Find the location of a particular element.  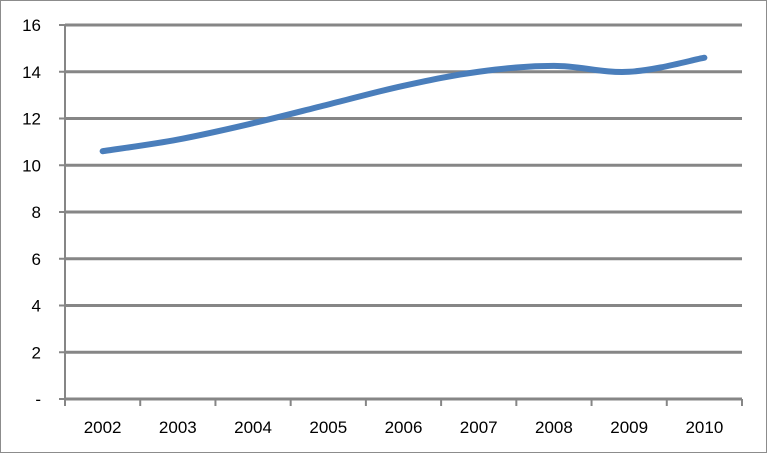

x-tick-label: 2006 is located at coordinates (404, 427).